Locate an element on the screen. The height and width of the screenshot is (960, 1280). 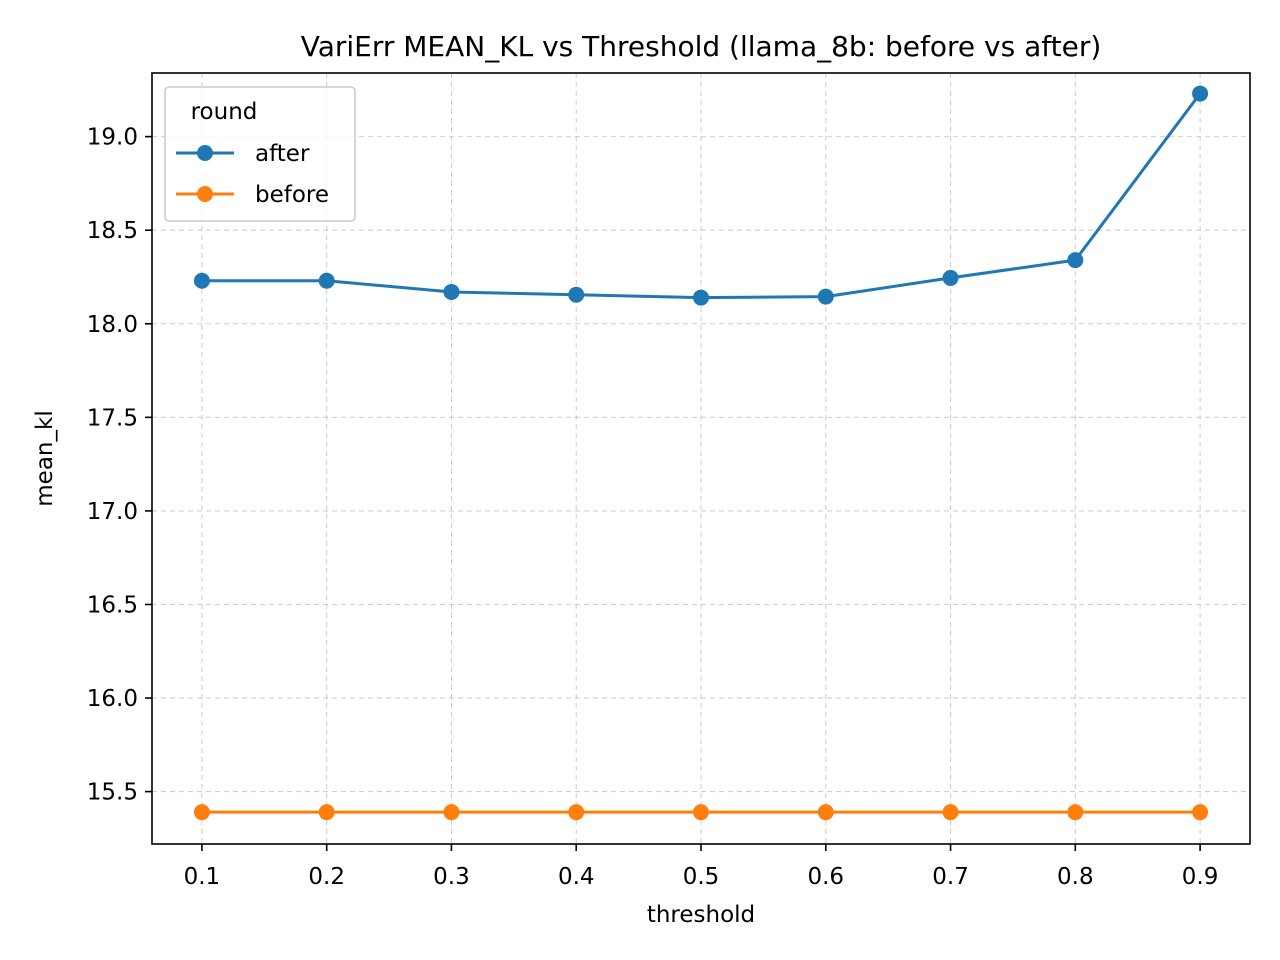
x-tick-label: 0.8 is located at coordinates (1075, 877).